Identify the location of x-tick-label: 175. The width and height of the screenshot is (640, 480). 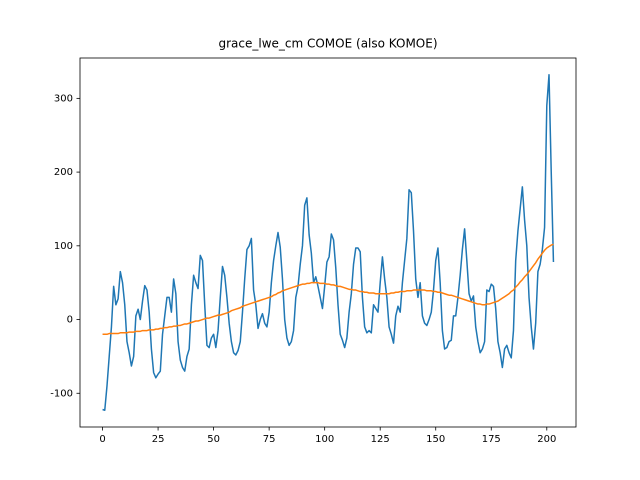
(491, 439).